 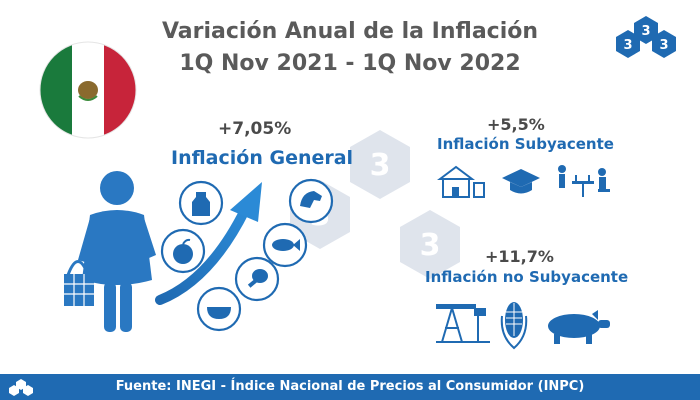 What do you see at coordinates (521, 181) in the screenshot?
I see `graduation-cap-icon` at bounding box center [521, 181].